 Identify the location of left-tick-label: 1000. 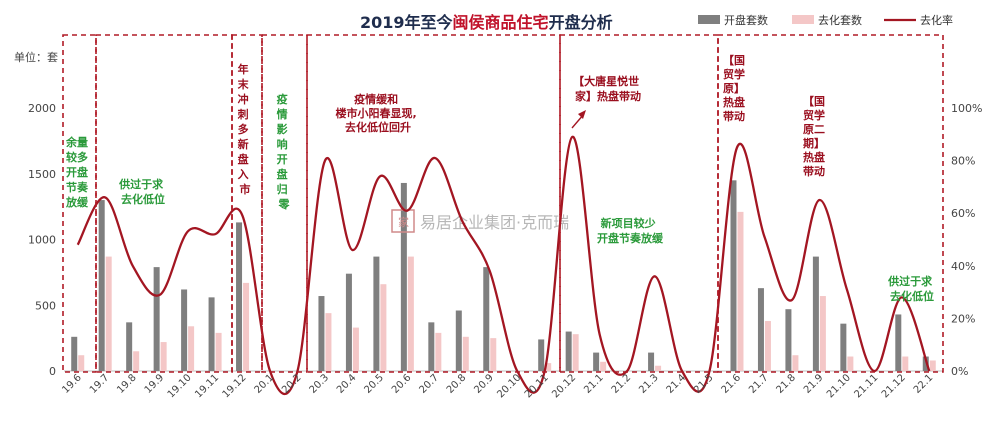
(42, 240).